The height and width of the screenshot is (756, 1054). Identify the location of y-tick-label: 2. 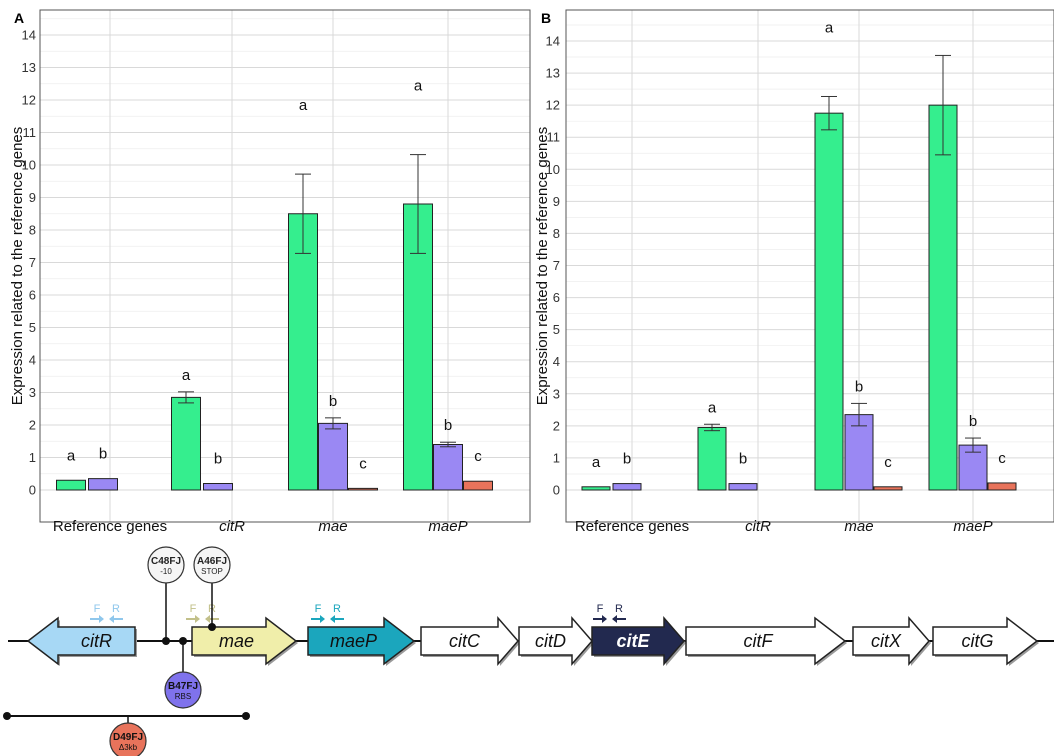
(556, 425).